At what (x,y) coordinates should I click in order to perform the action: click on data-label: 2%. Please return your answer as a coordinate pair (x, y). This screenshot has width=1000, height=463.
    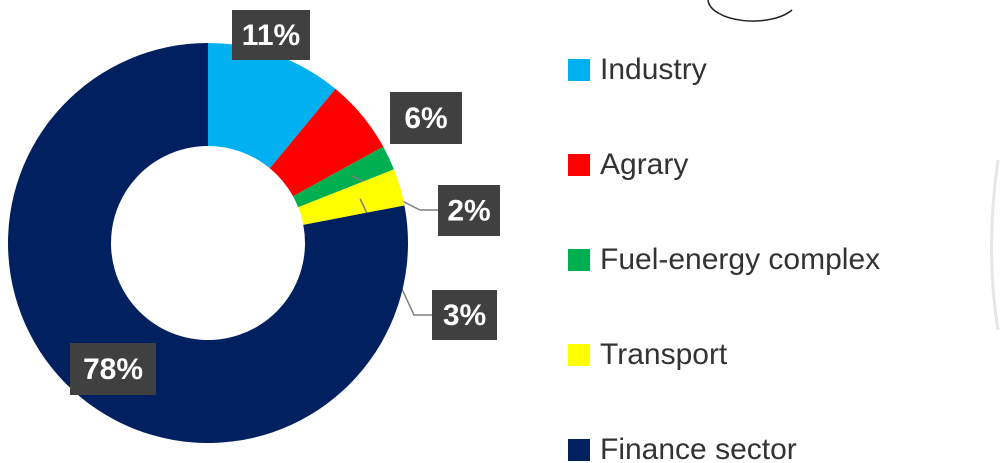
    Looking at the image, I should click on (468, 210).